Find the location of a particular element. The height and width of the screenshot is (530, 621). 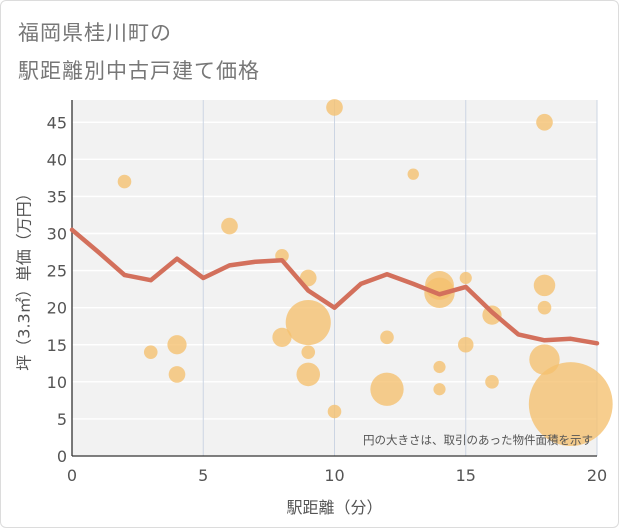

x-tick-labels: 0 5 10 15 20 is located at coordinates (337, 475).